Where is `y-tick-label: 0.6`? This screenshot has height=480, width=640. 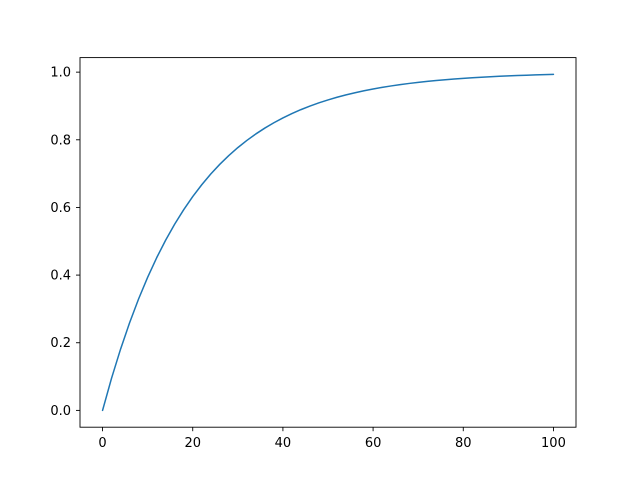
y-tick-label: 0.6 is located at coordinates (60, 208).